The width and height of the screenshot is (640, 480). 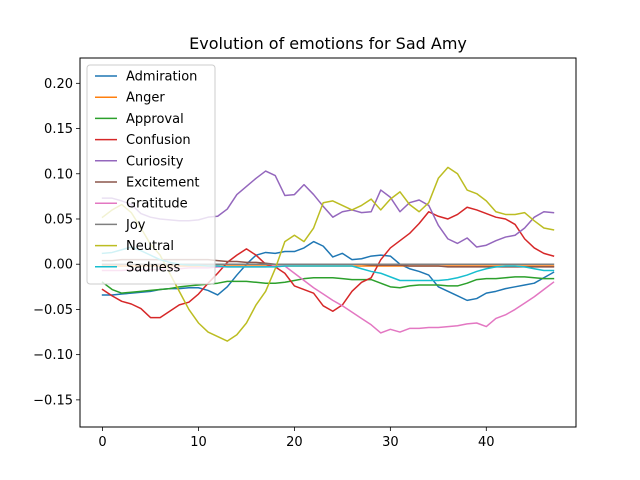 I want to click on legend-label-anger: Anger, so click(x=145, y=98).